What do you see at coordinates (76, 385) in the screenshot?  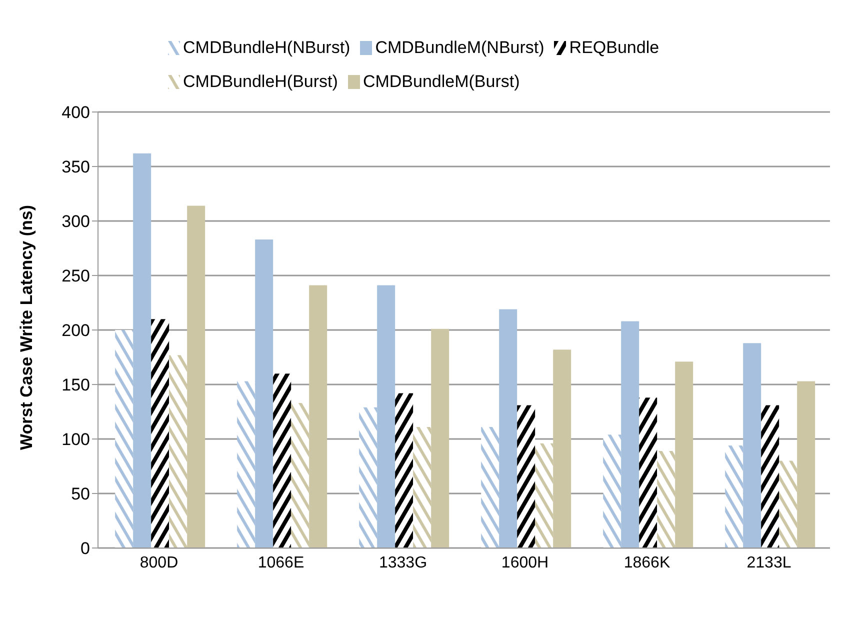 I see `y-tick-label: 150` at bounding box center [76, 385].